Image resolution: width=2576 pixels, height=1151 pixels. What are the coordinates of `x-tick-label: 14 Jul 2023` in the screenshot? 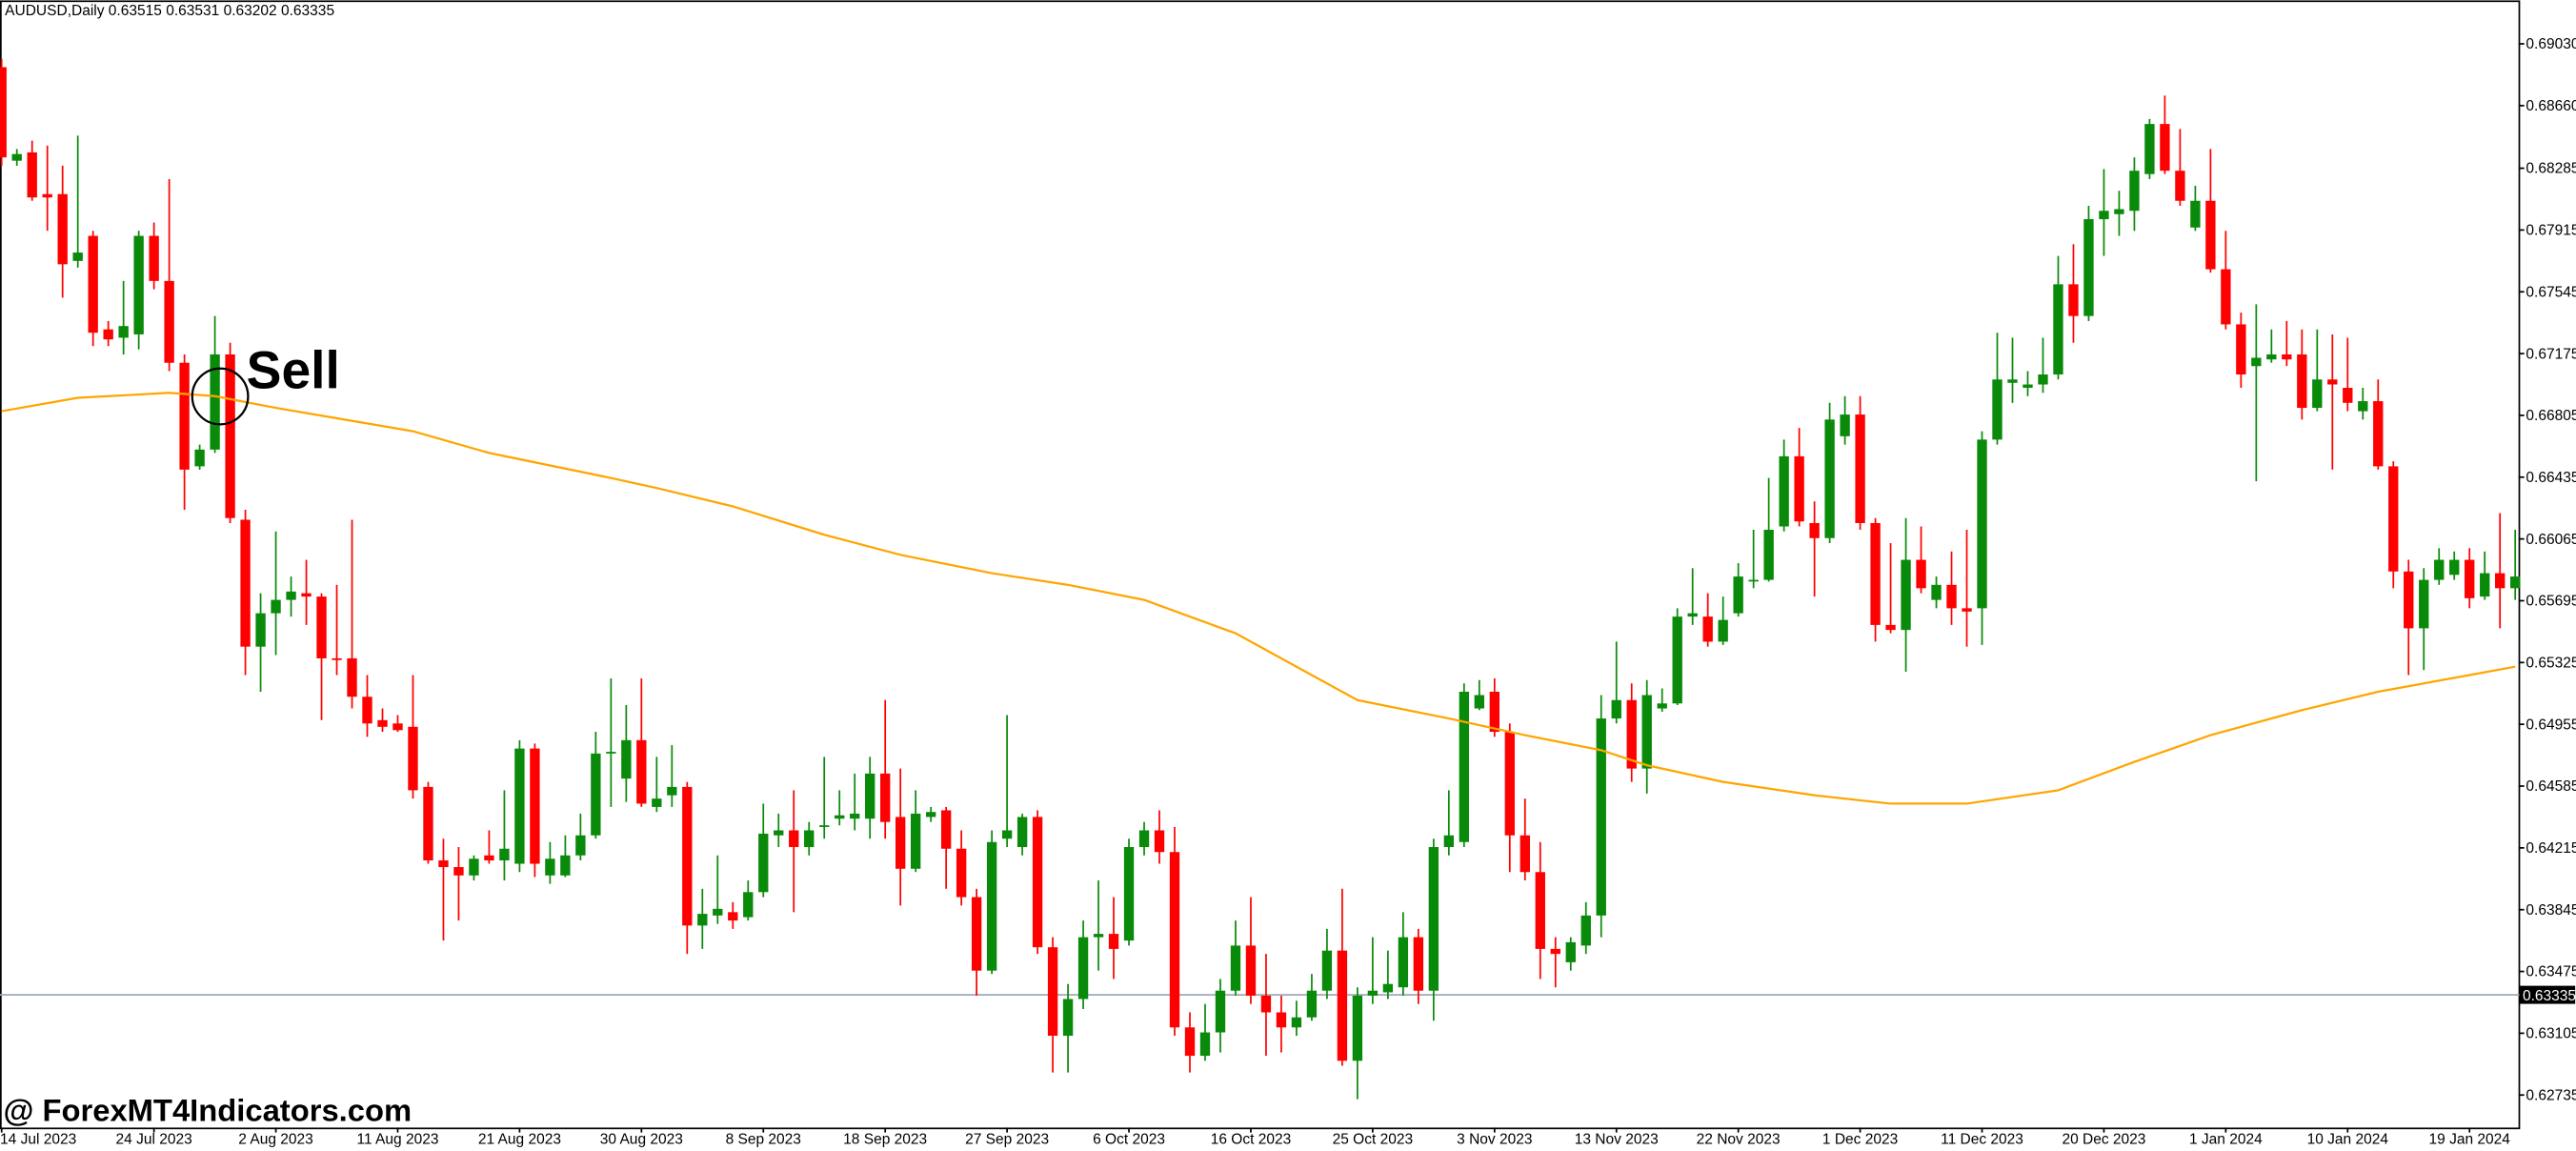 It's located at (38, 1140).